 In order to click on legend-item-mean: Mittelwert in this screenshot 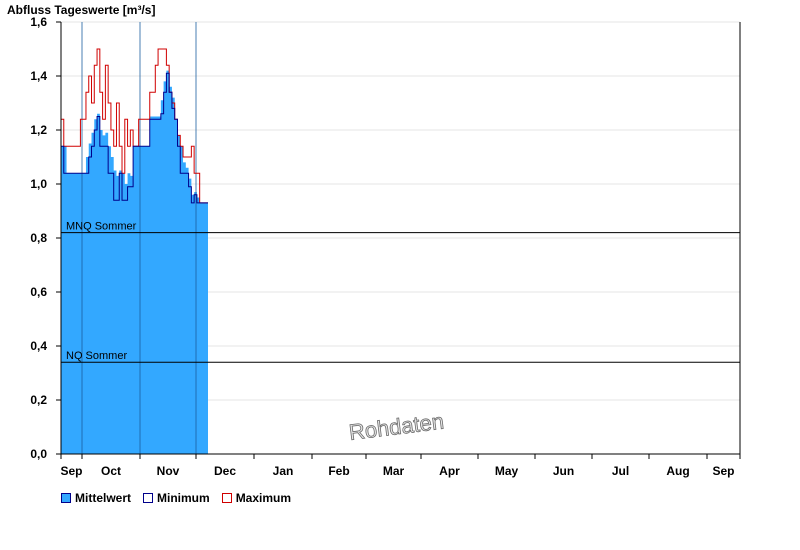, I will do `click(96, 498)`.